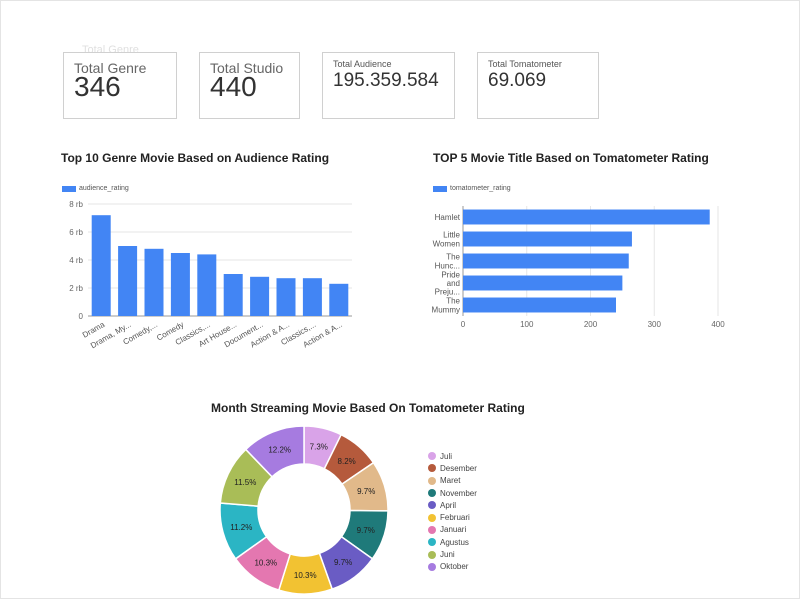 The image size is (800, 599). I want to click on y-tick-label: 8 rb, so click(76, 204).